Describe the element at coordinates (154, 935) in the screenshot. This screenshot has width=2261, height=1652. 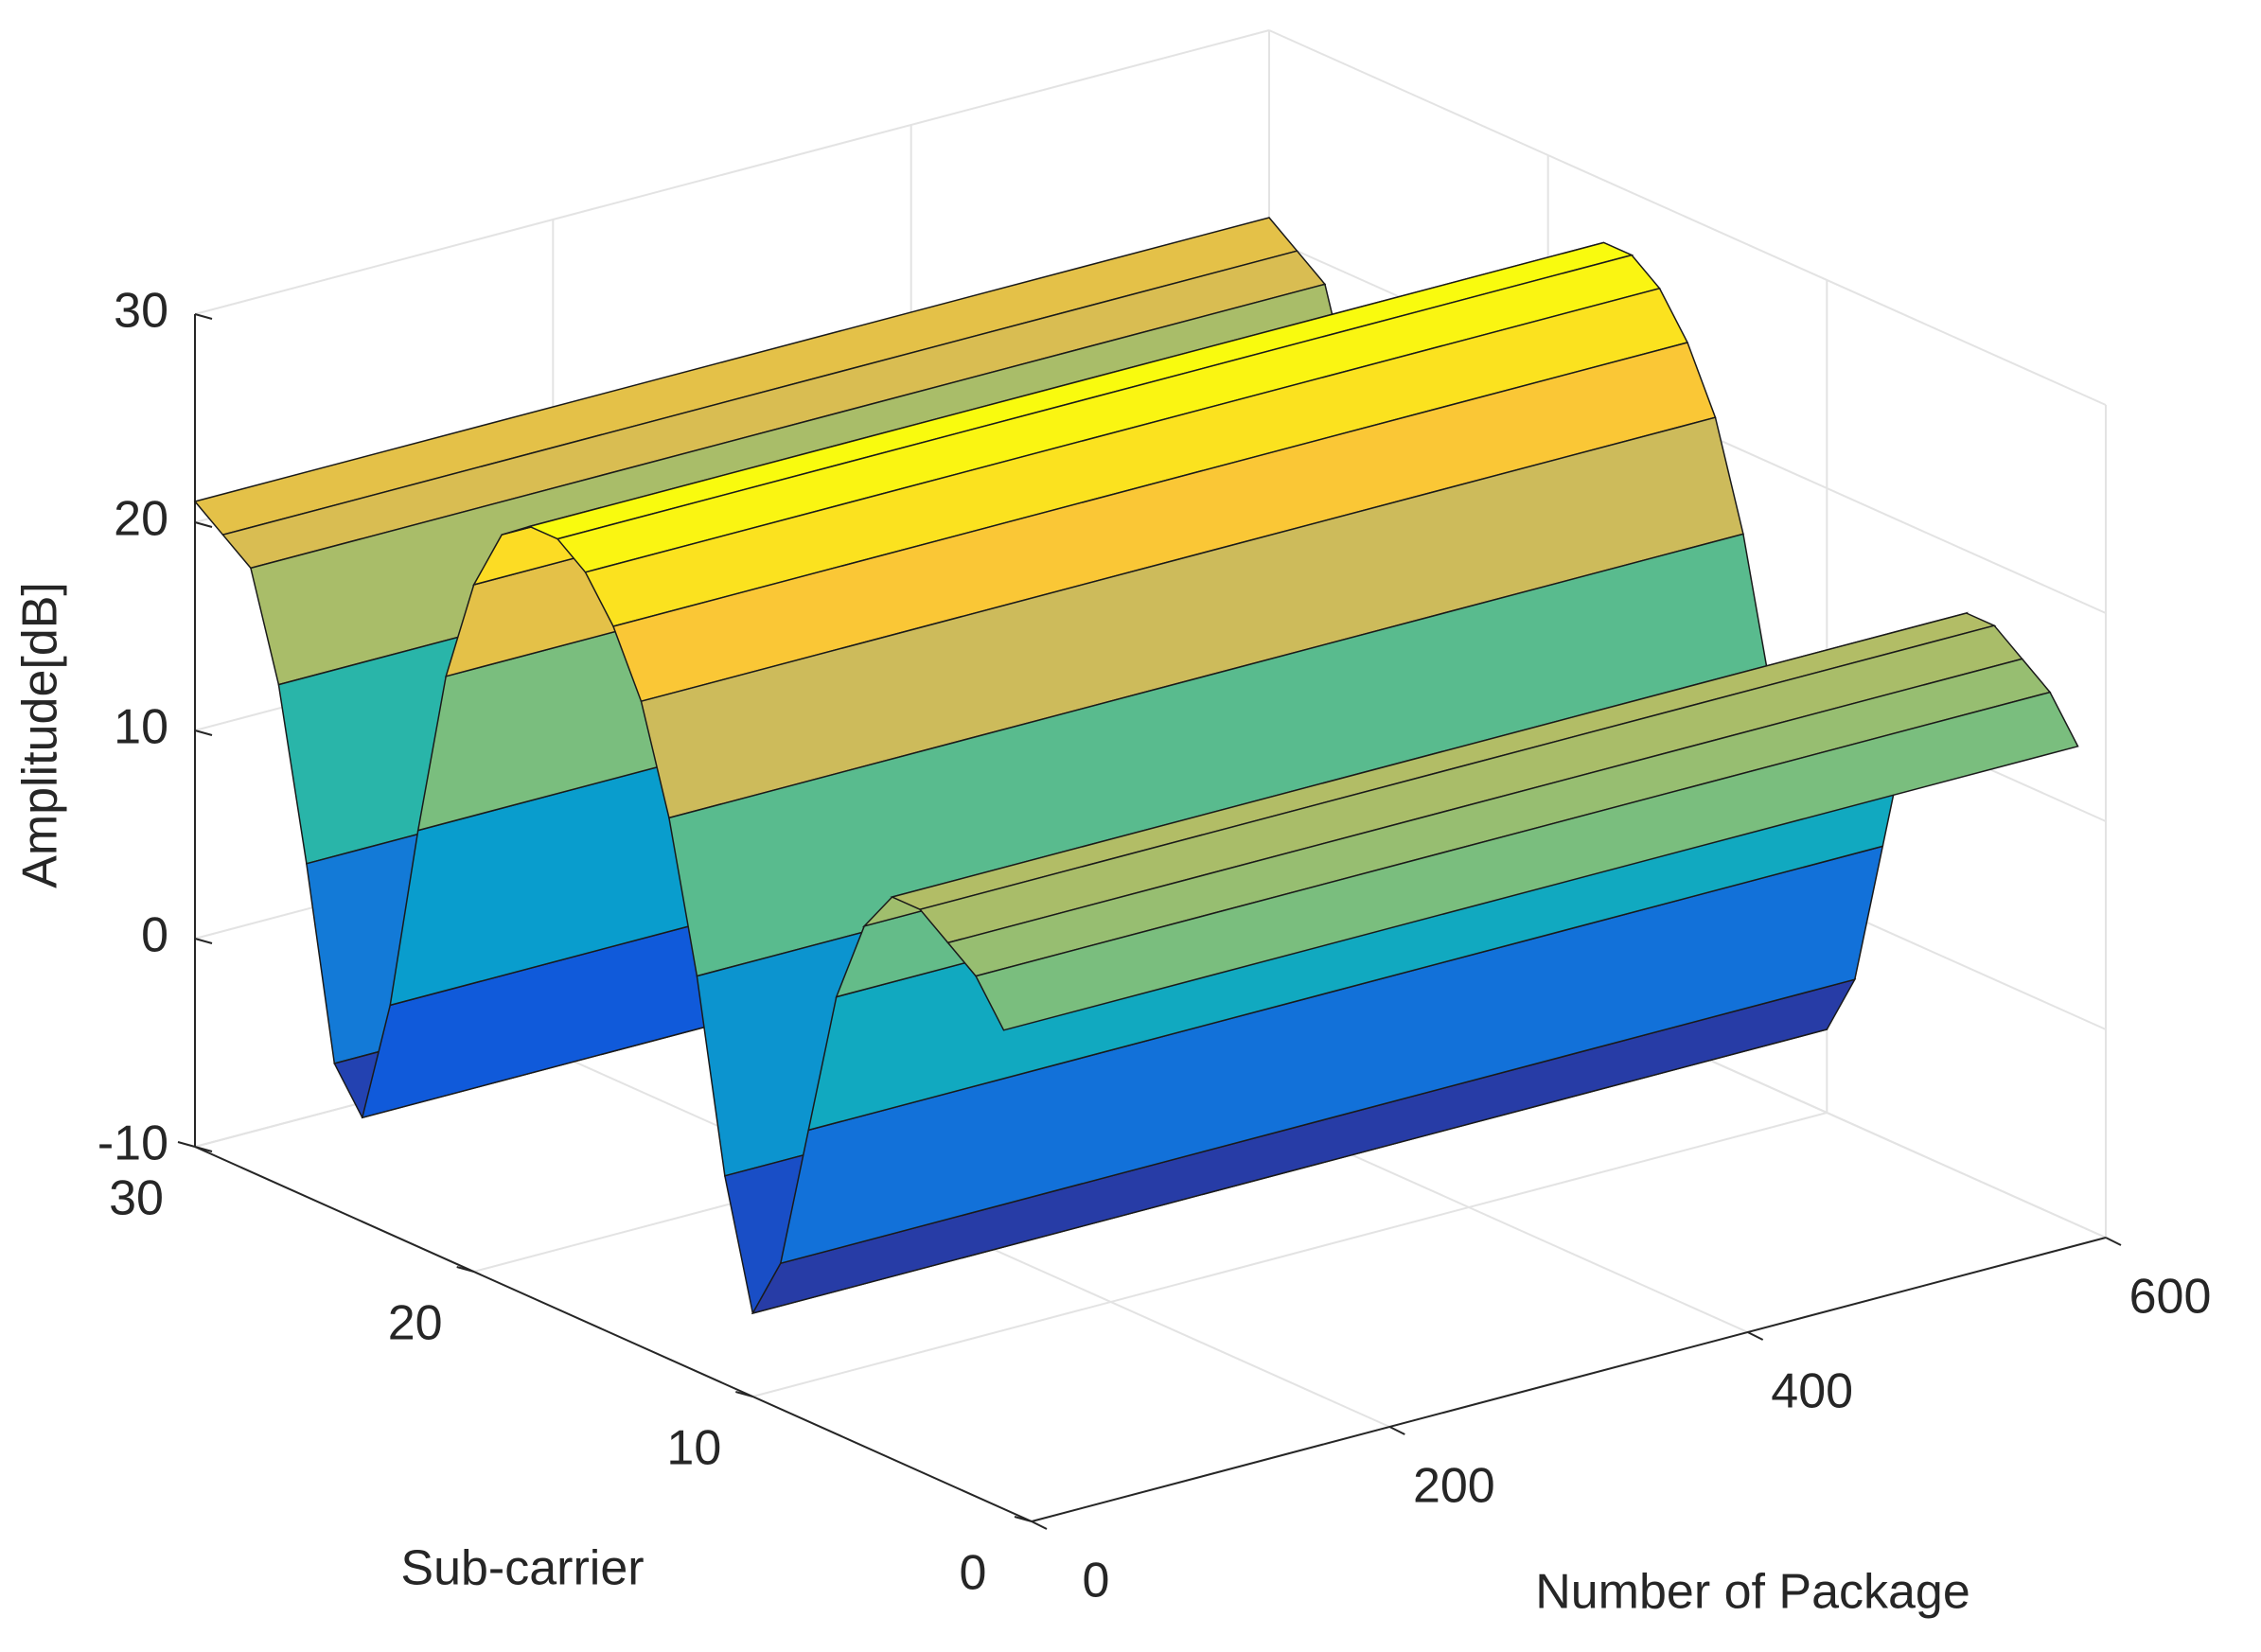
I see `z-tick-label: 0` at that location.